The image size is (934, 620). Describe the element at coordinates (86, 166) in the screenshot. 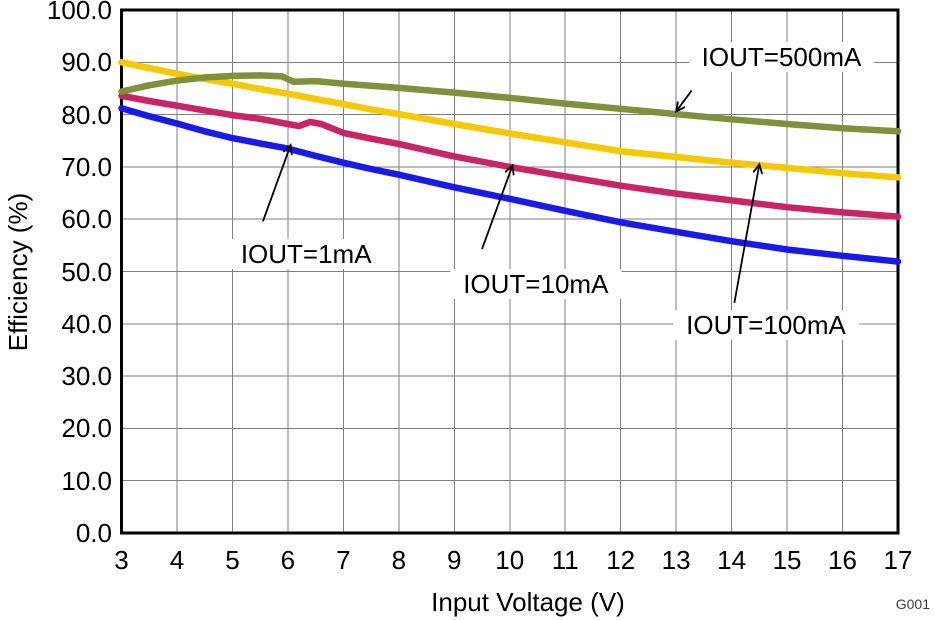

I see `y-tick-label: 70.0` at that location.